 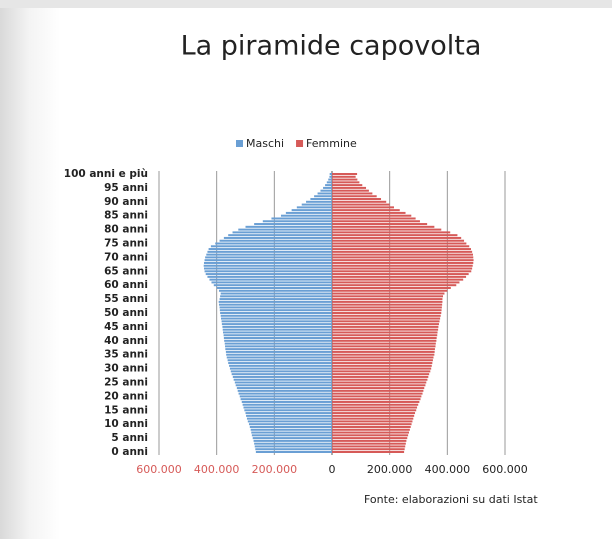 What do you see at coordinates (126, 285) in the screenshot?
I see `y-tick-label: 60 anni` at bounding box center [126, 285].